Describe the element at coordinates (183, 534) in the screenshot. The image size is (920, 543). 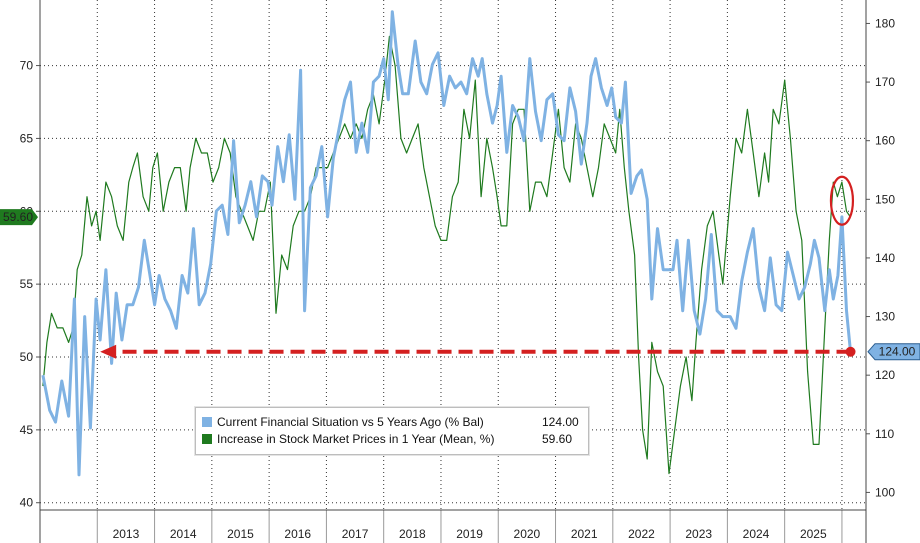
I see `x-tick-label: 2014` at that location.